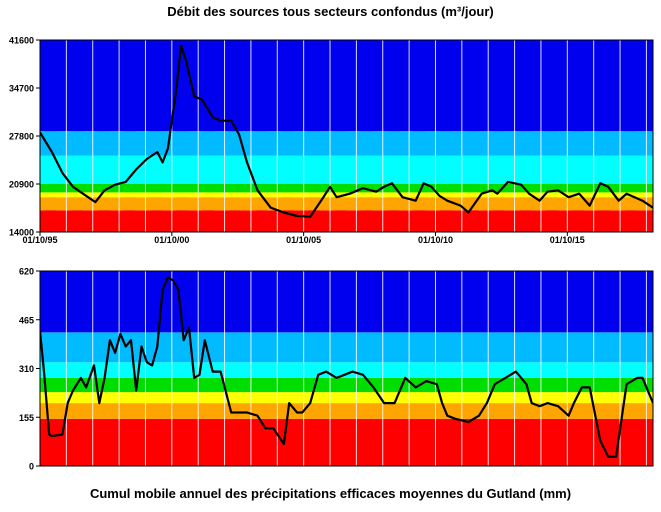 This screenshot has width=661, height=512. Describe the element at coordinates (171, 240) in the screenshot. I see `x-tick-label: 01/10/00` at that location.